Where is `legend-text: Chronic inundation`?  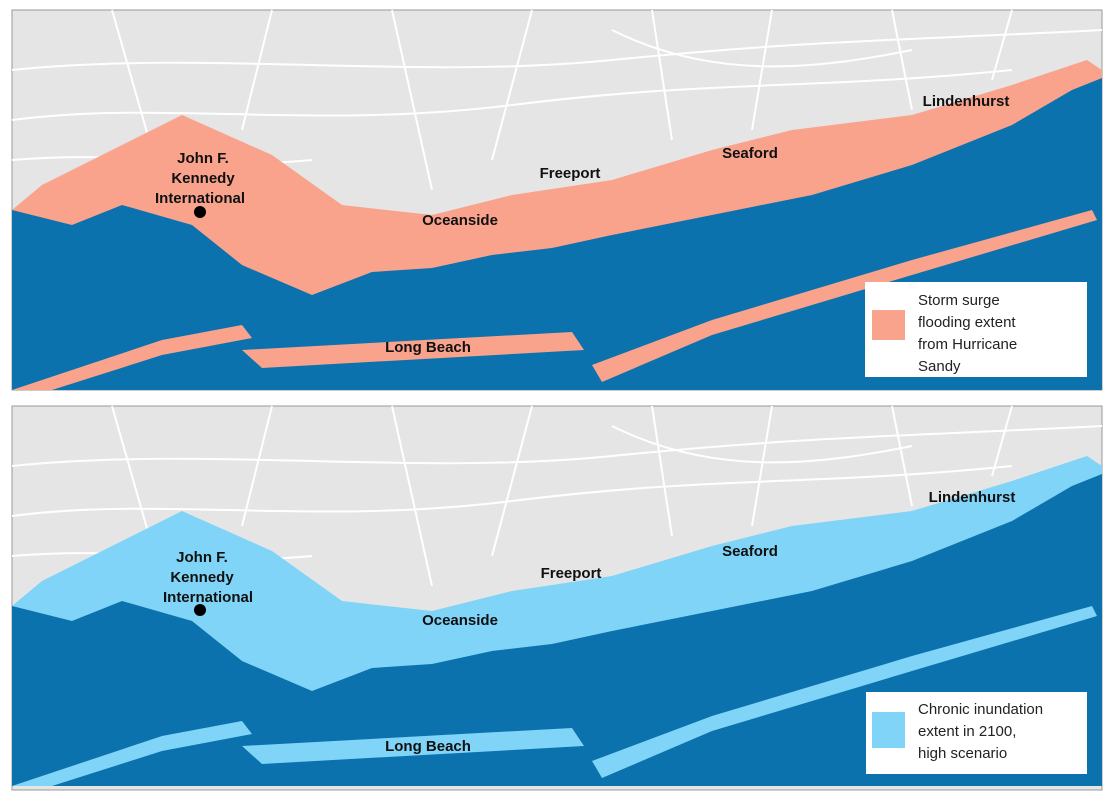 legend-text: Chronic inundation is located at coordinates (980, 709).